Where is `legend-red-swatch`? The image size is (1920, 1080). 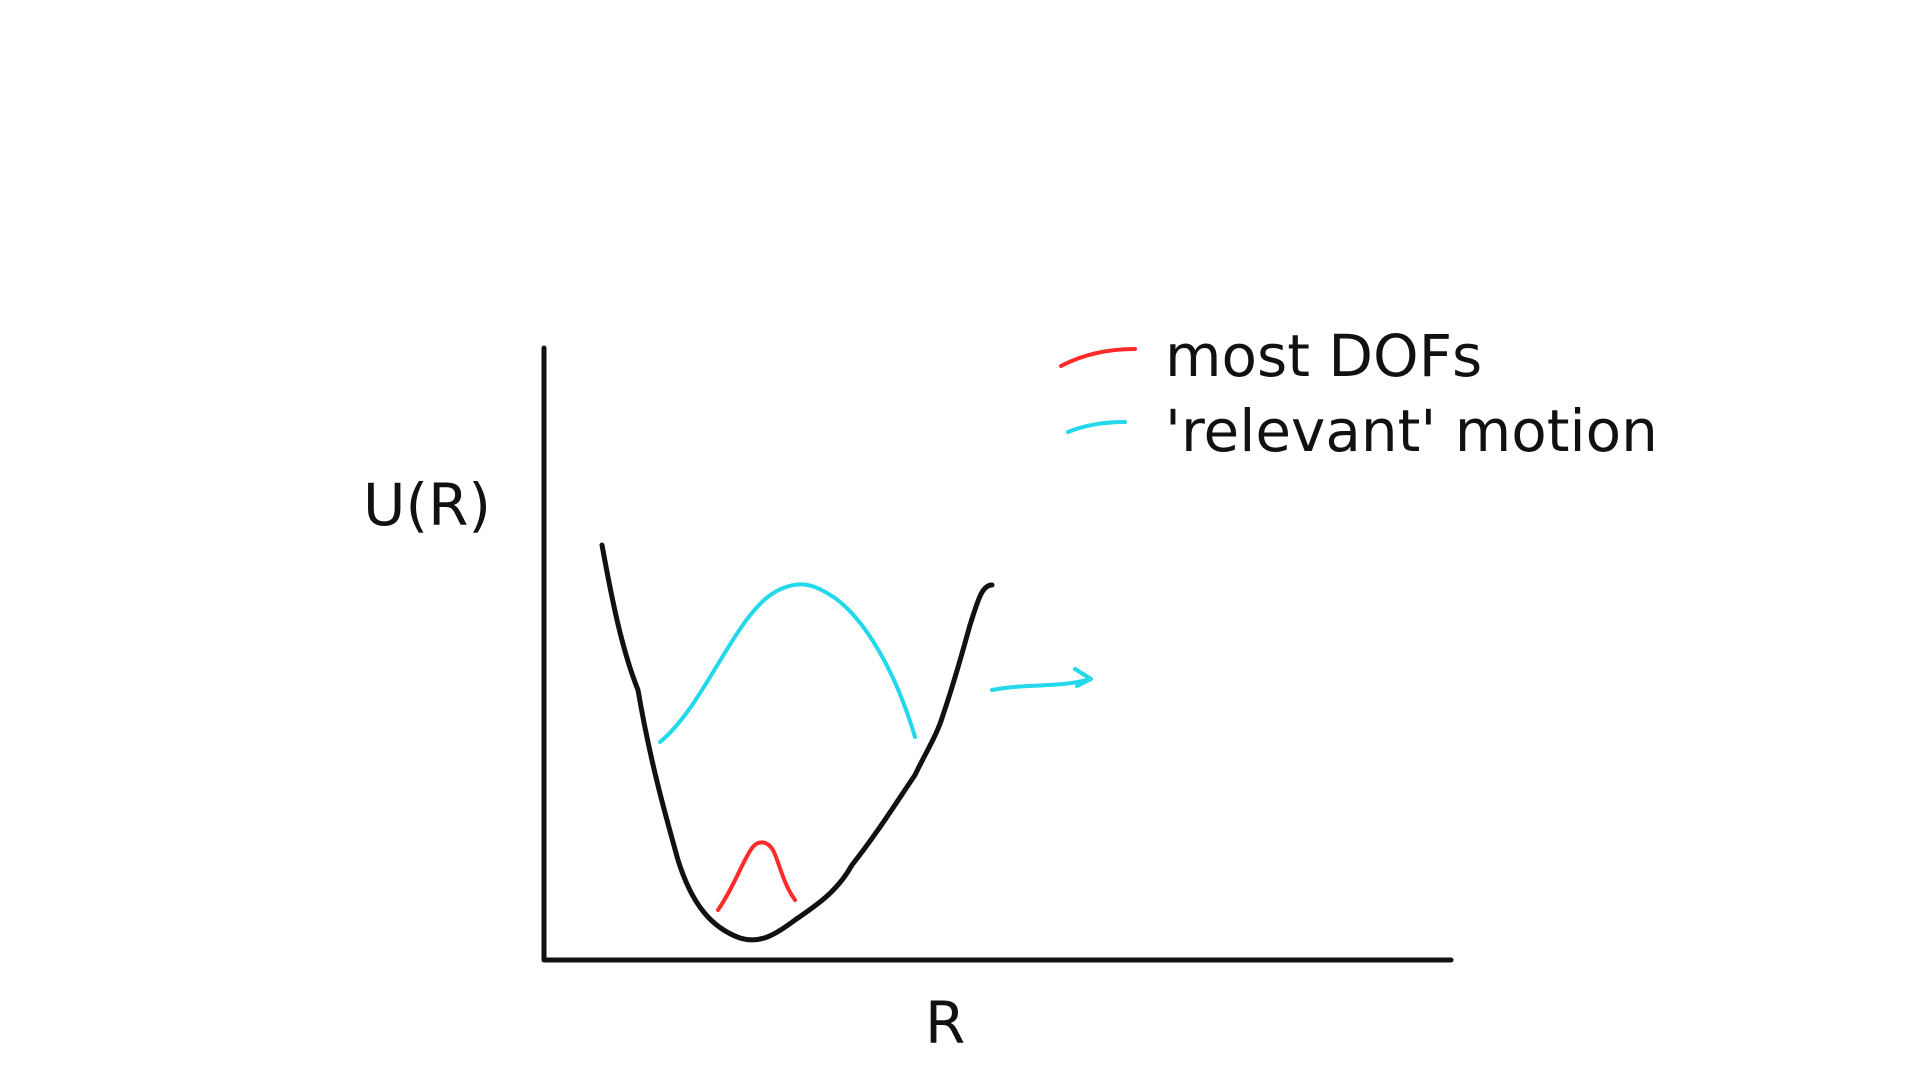 legend-red-swatch is located at coordinates (1098, 357).